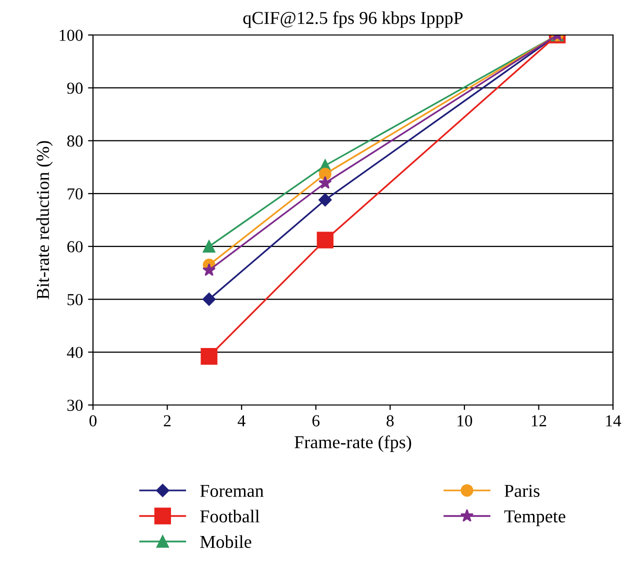  Describe the element at coordinates (75, 405) in the screenshot. I see `y-tick-label: 30` at that location.